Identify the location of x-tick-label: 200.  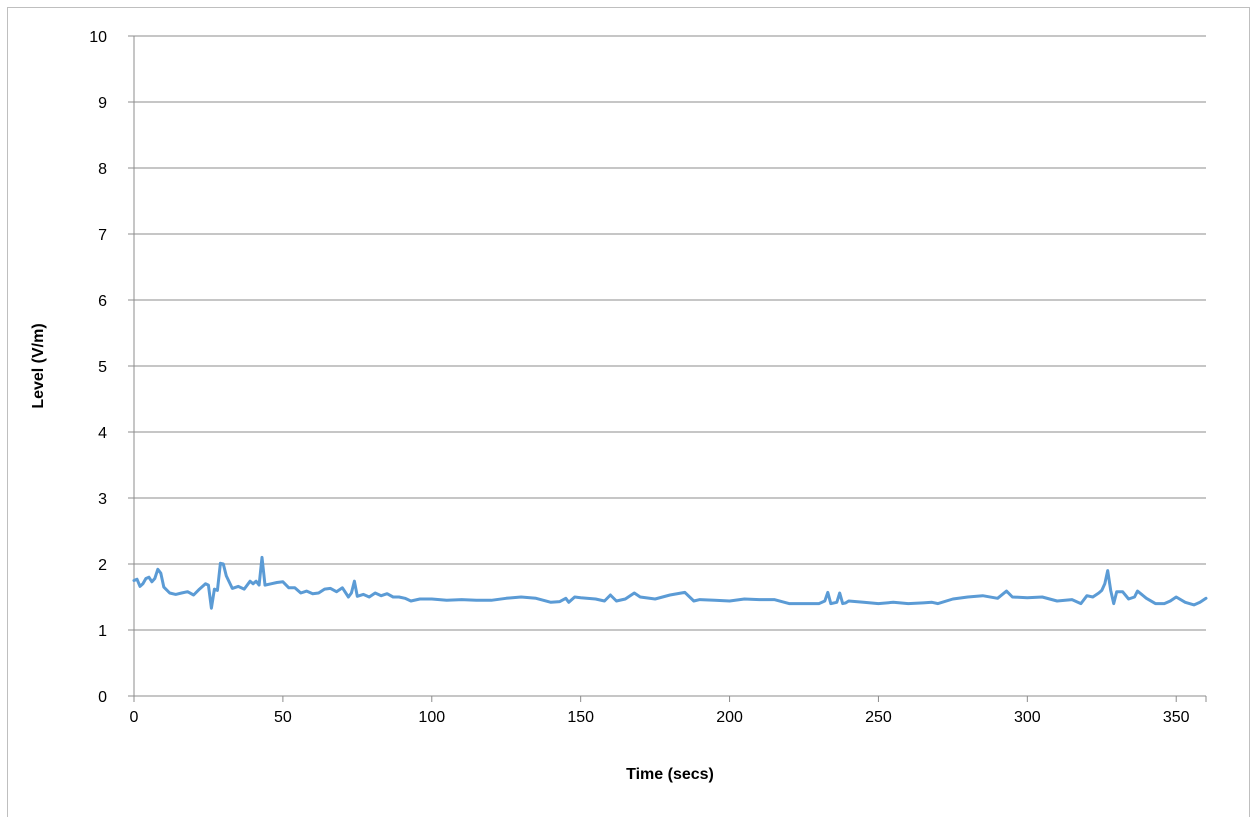
(729, 717).